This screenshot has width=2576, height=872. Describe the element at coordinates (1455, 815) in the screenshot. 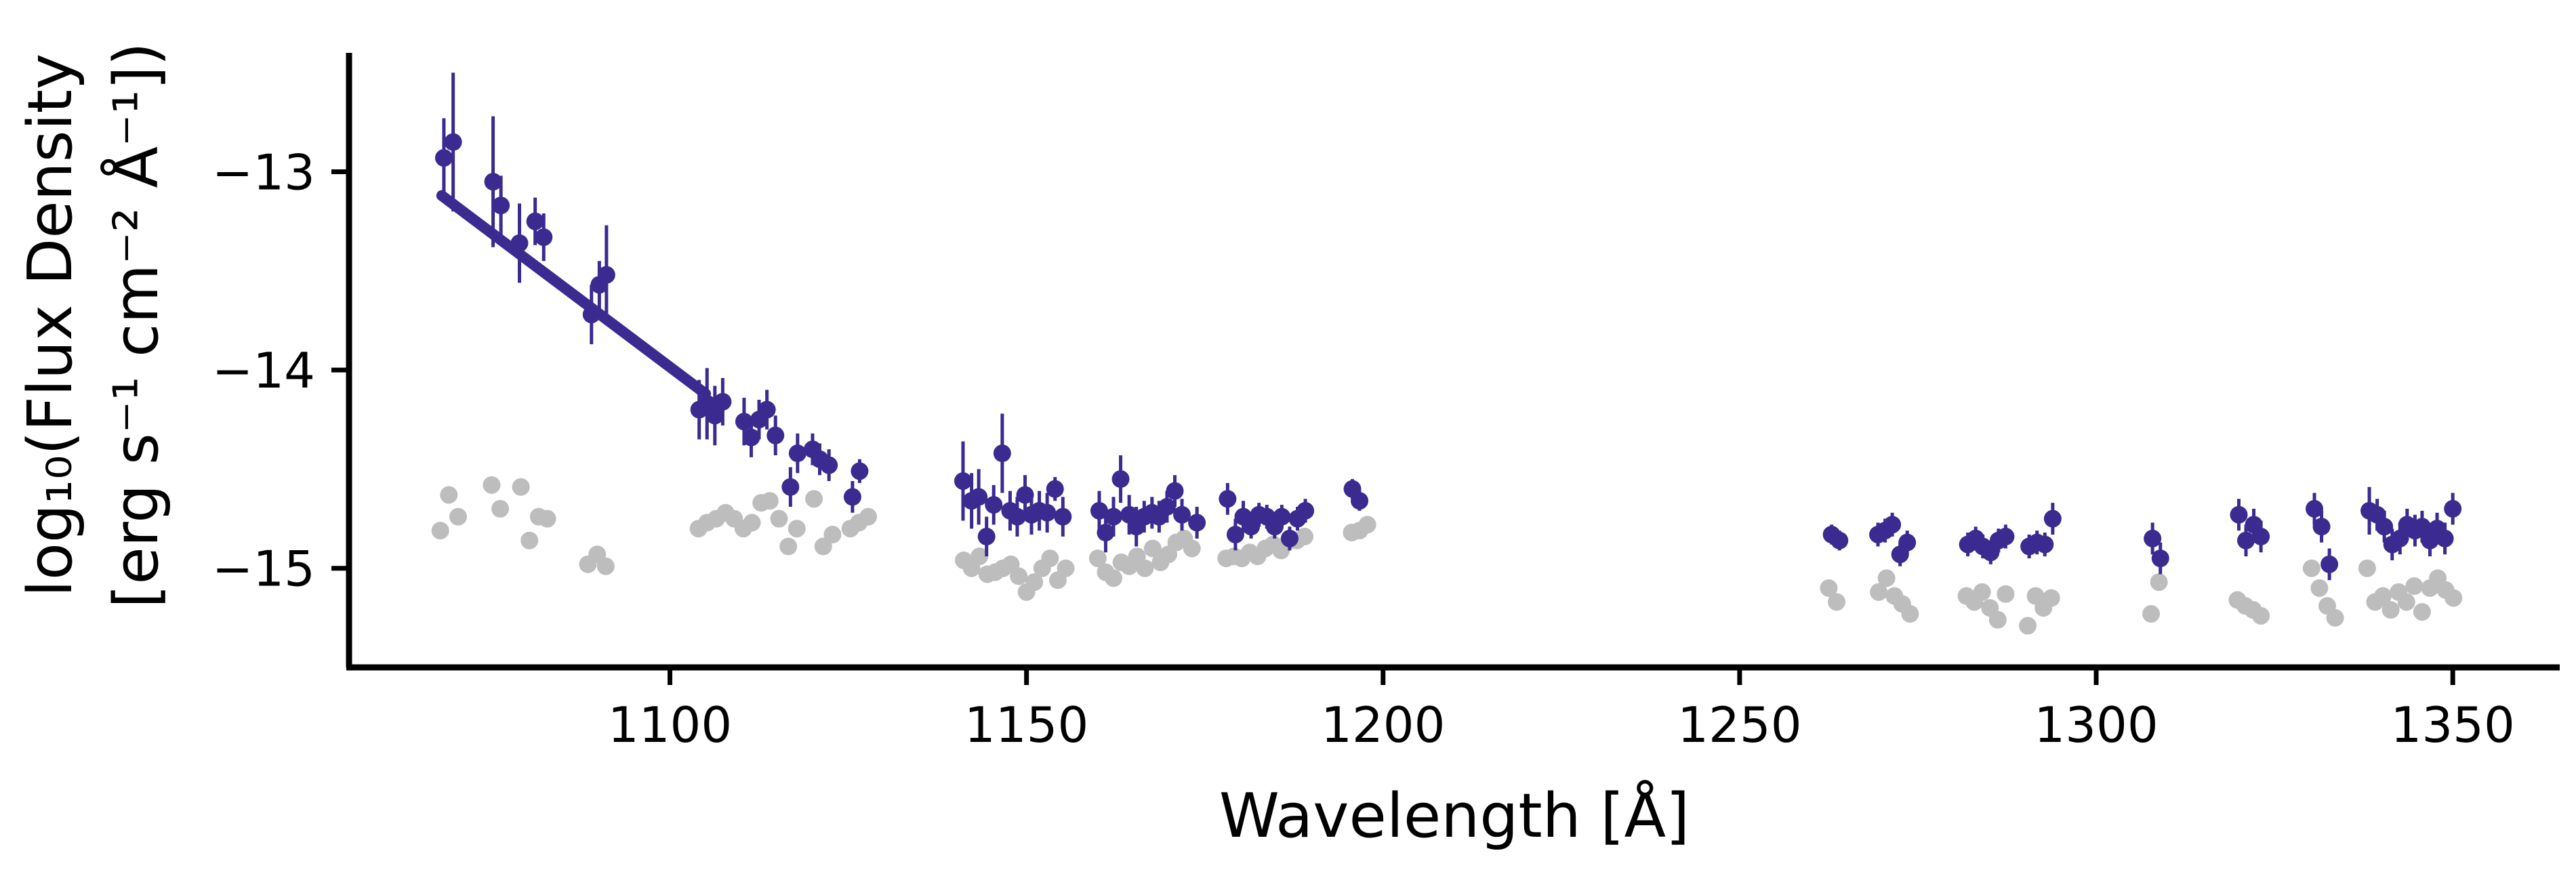

I see `x-axis-label: Wavelength [Å]` at that location.